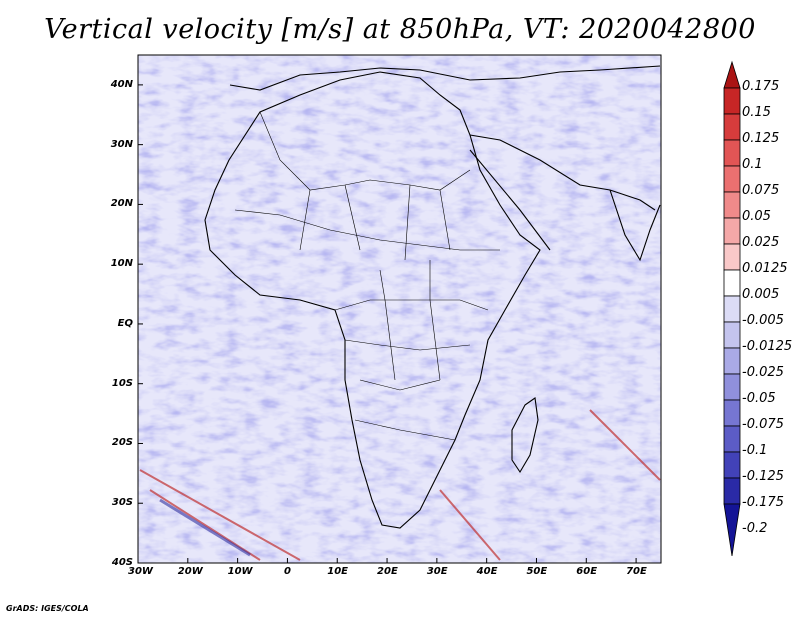 This screenshot has height=618, width=800. What do you see at coordinates (759, 398) in the screenshot?
I see `colorbar-label: -0.05` at bounding box center [759, 398].